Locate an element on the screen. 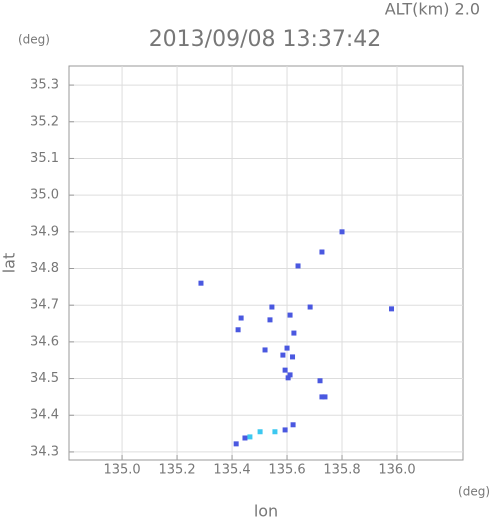 This screenshot has width=491, height=521. y-tick-label: 35.1 is located at coordinates (44, 158).